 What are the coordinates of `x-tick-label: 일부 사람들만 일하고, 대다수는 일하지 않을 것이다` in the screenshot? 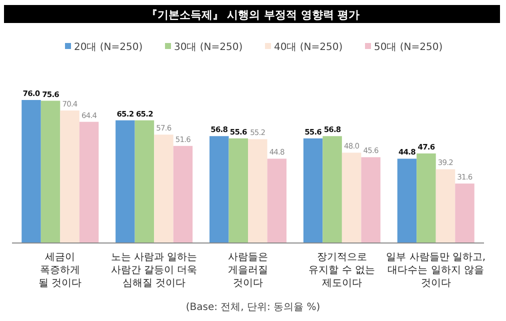 It's located at (436, 270).